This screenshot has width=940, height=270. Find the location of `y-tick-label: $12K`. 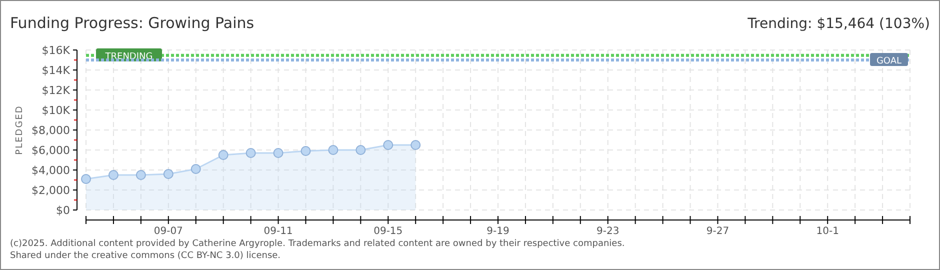

y-tick-label: $12K is located at coordinates (56, 90).